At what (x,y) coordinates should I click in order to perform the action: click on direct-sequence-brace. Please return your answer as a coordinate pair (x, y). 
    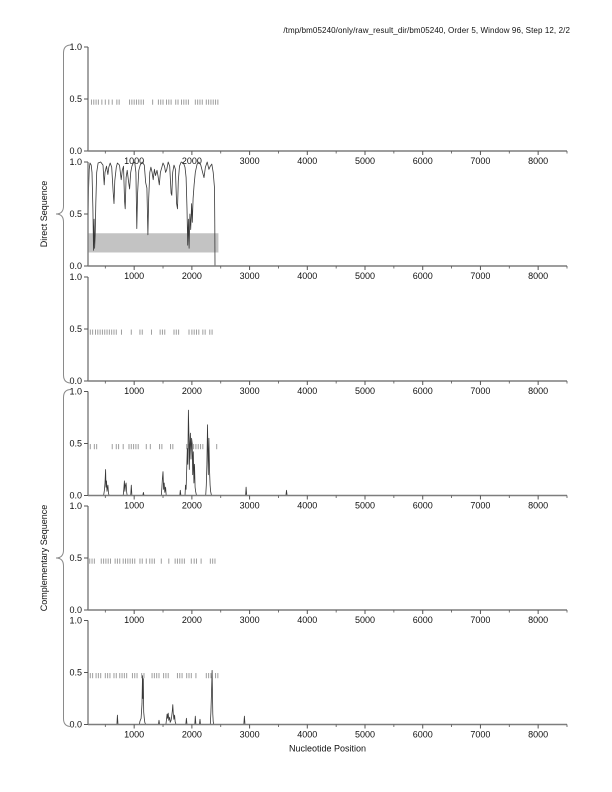
    Looking at the image, I should click on (63, 214).